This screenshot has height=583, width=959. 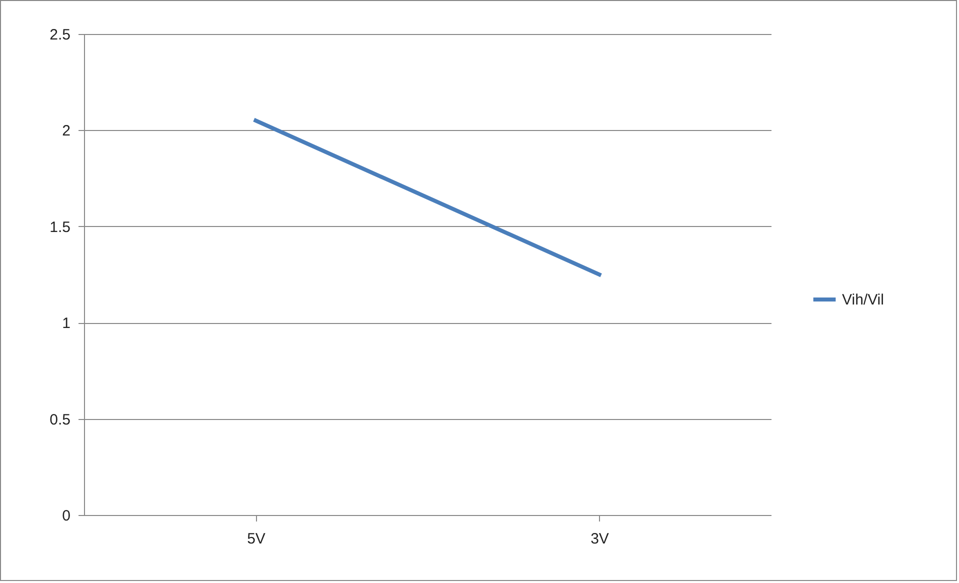 What do you see at coordinates (60, 227) in the screenshot?
I see `y-tick-label: 1.5` at bounding box center [60, 227].